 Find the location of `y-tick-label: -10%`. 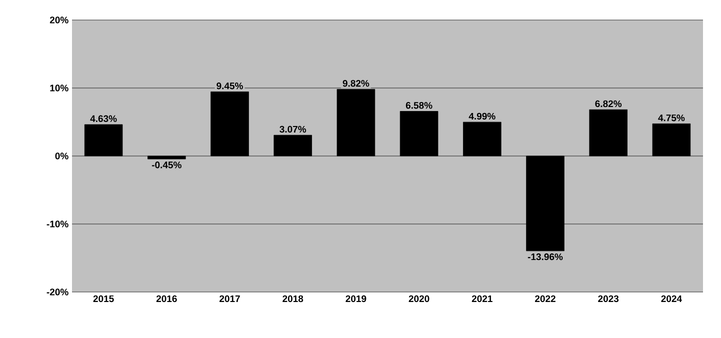

y-tick-label: -10% is located at coordinates (57, 224).